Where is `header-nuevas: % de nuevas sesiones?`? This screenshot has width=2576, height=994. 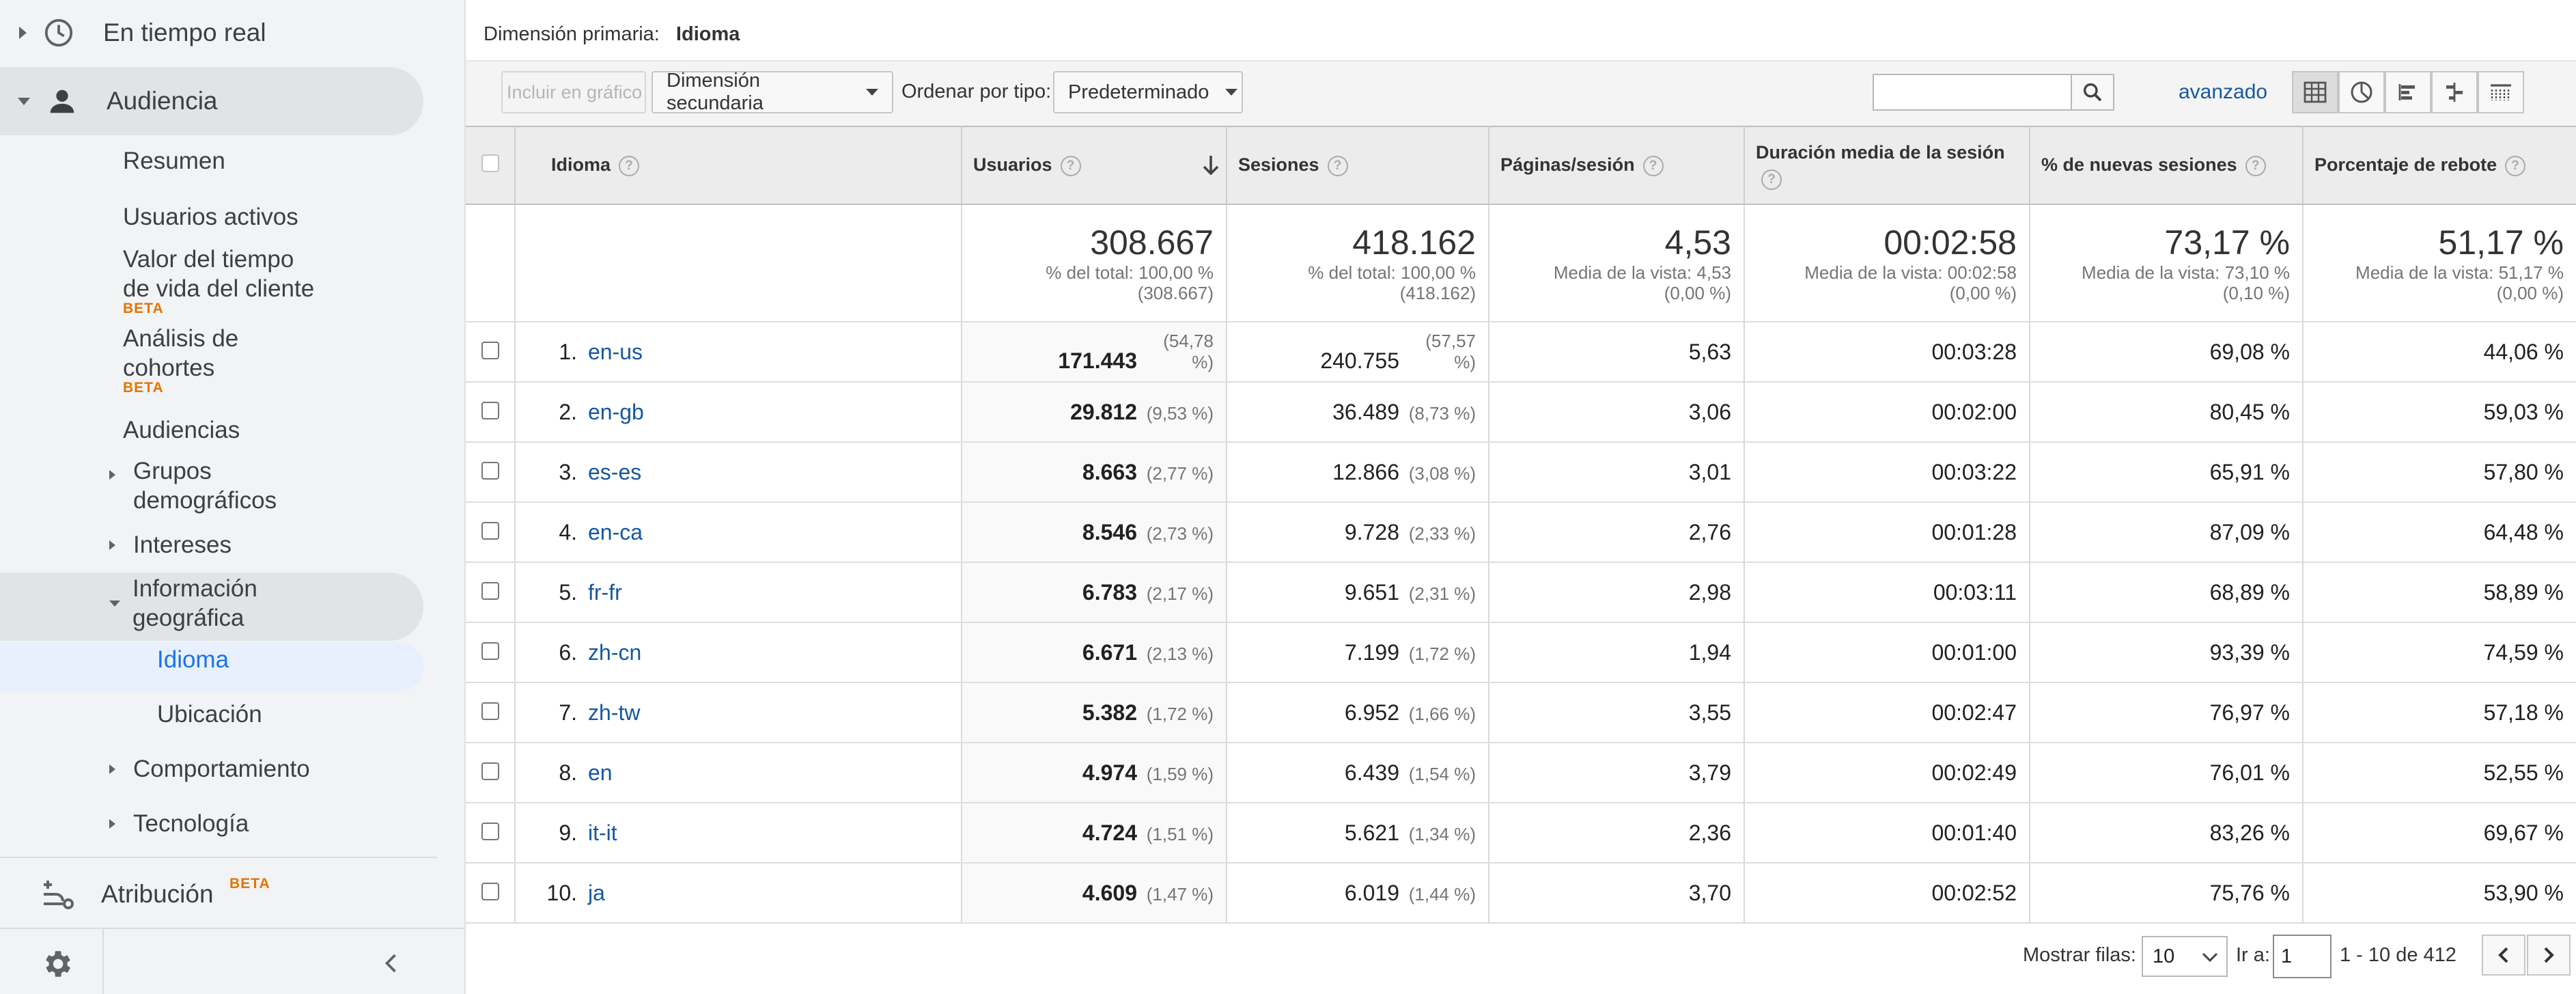 header-nuevas: % de nuevas sesiones? is located at coordinates (2167, 165).